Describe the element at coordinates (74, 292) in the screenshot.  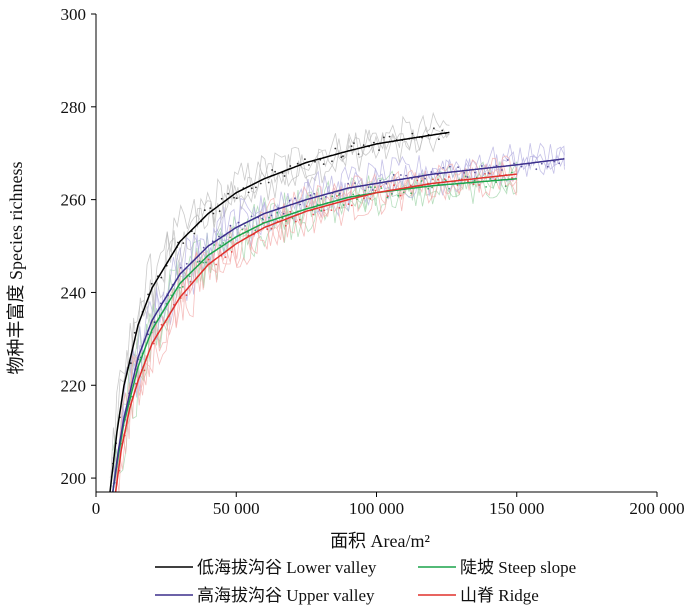
I see `y-tick-label: 240` at that location.